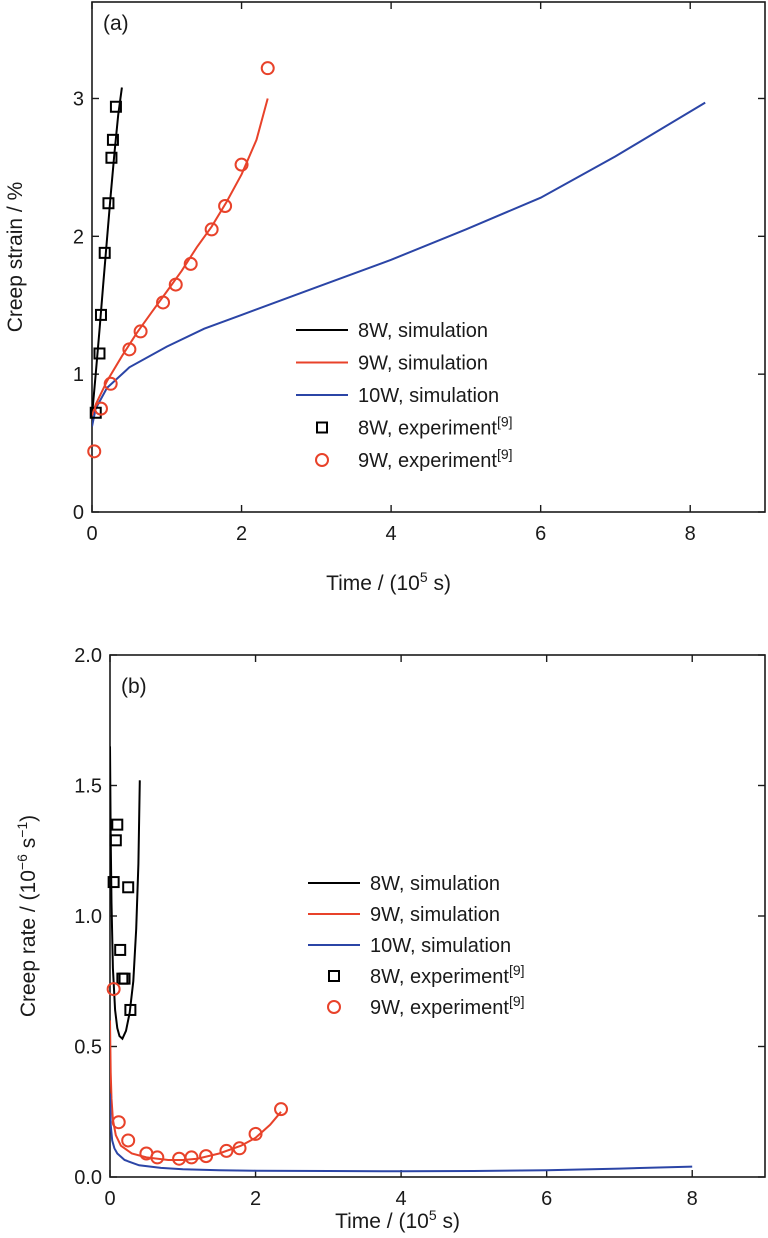  Describe the element at coordinates (88, 656) in the screenshot. I see `y-tick-label: 2.0` at that location.